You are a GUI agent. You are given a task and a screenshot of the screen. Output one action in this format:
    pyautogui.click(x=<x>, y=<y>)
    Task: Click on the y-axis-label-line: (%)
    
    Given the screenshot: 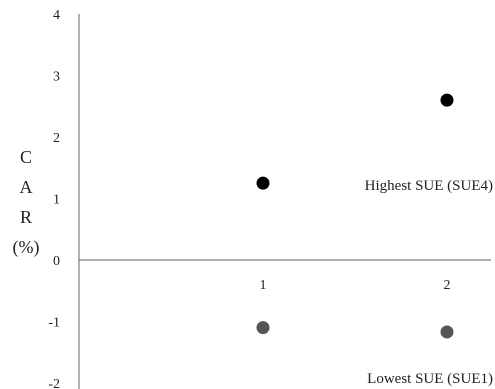 What is the action you would take?
    pyautogui.click(x=26, y=247)
    